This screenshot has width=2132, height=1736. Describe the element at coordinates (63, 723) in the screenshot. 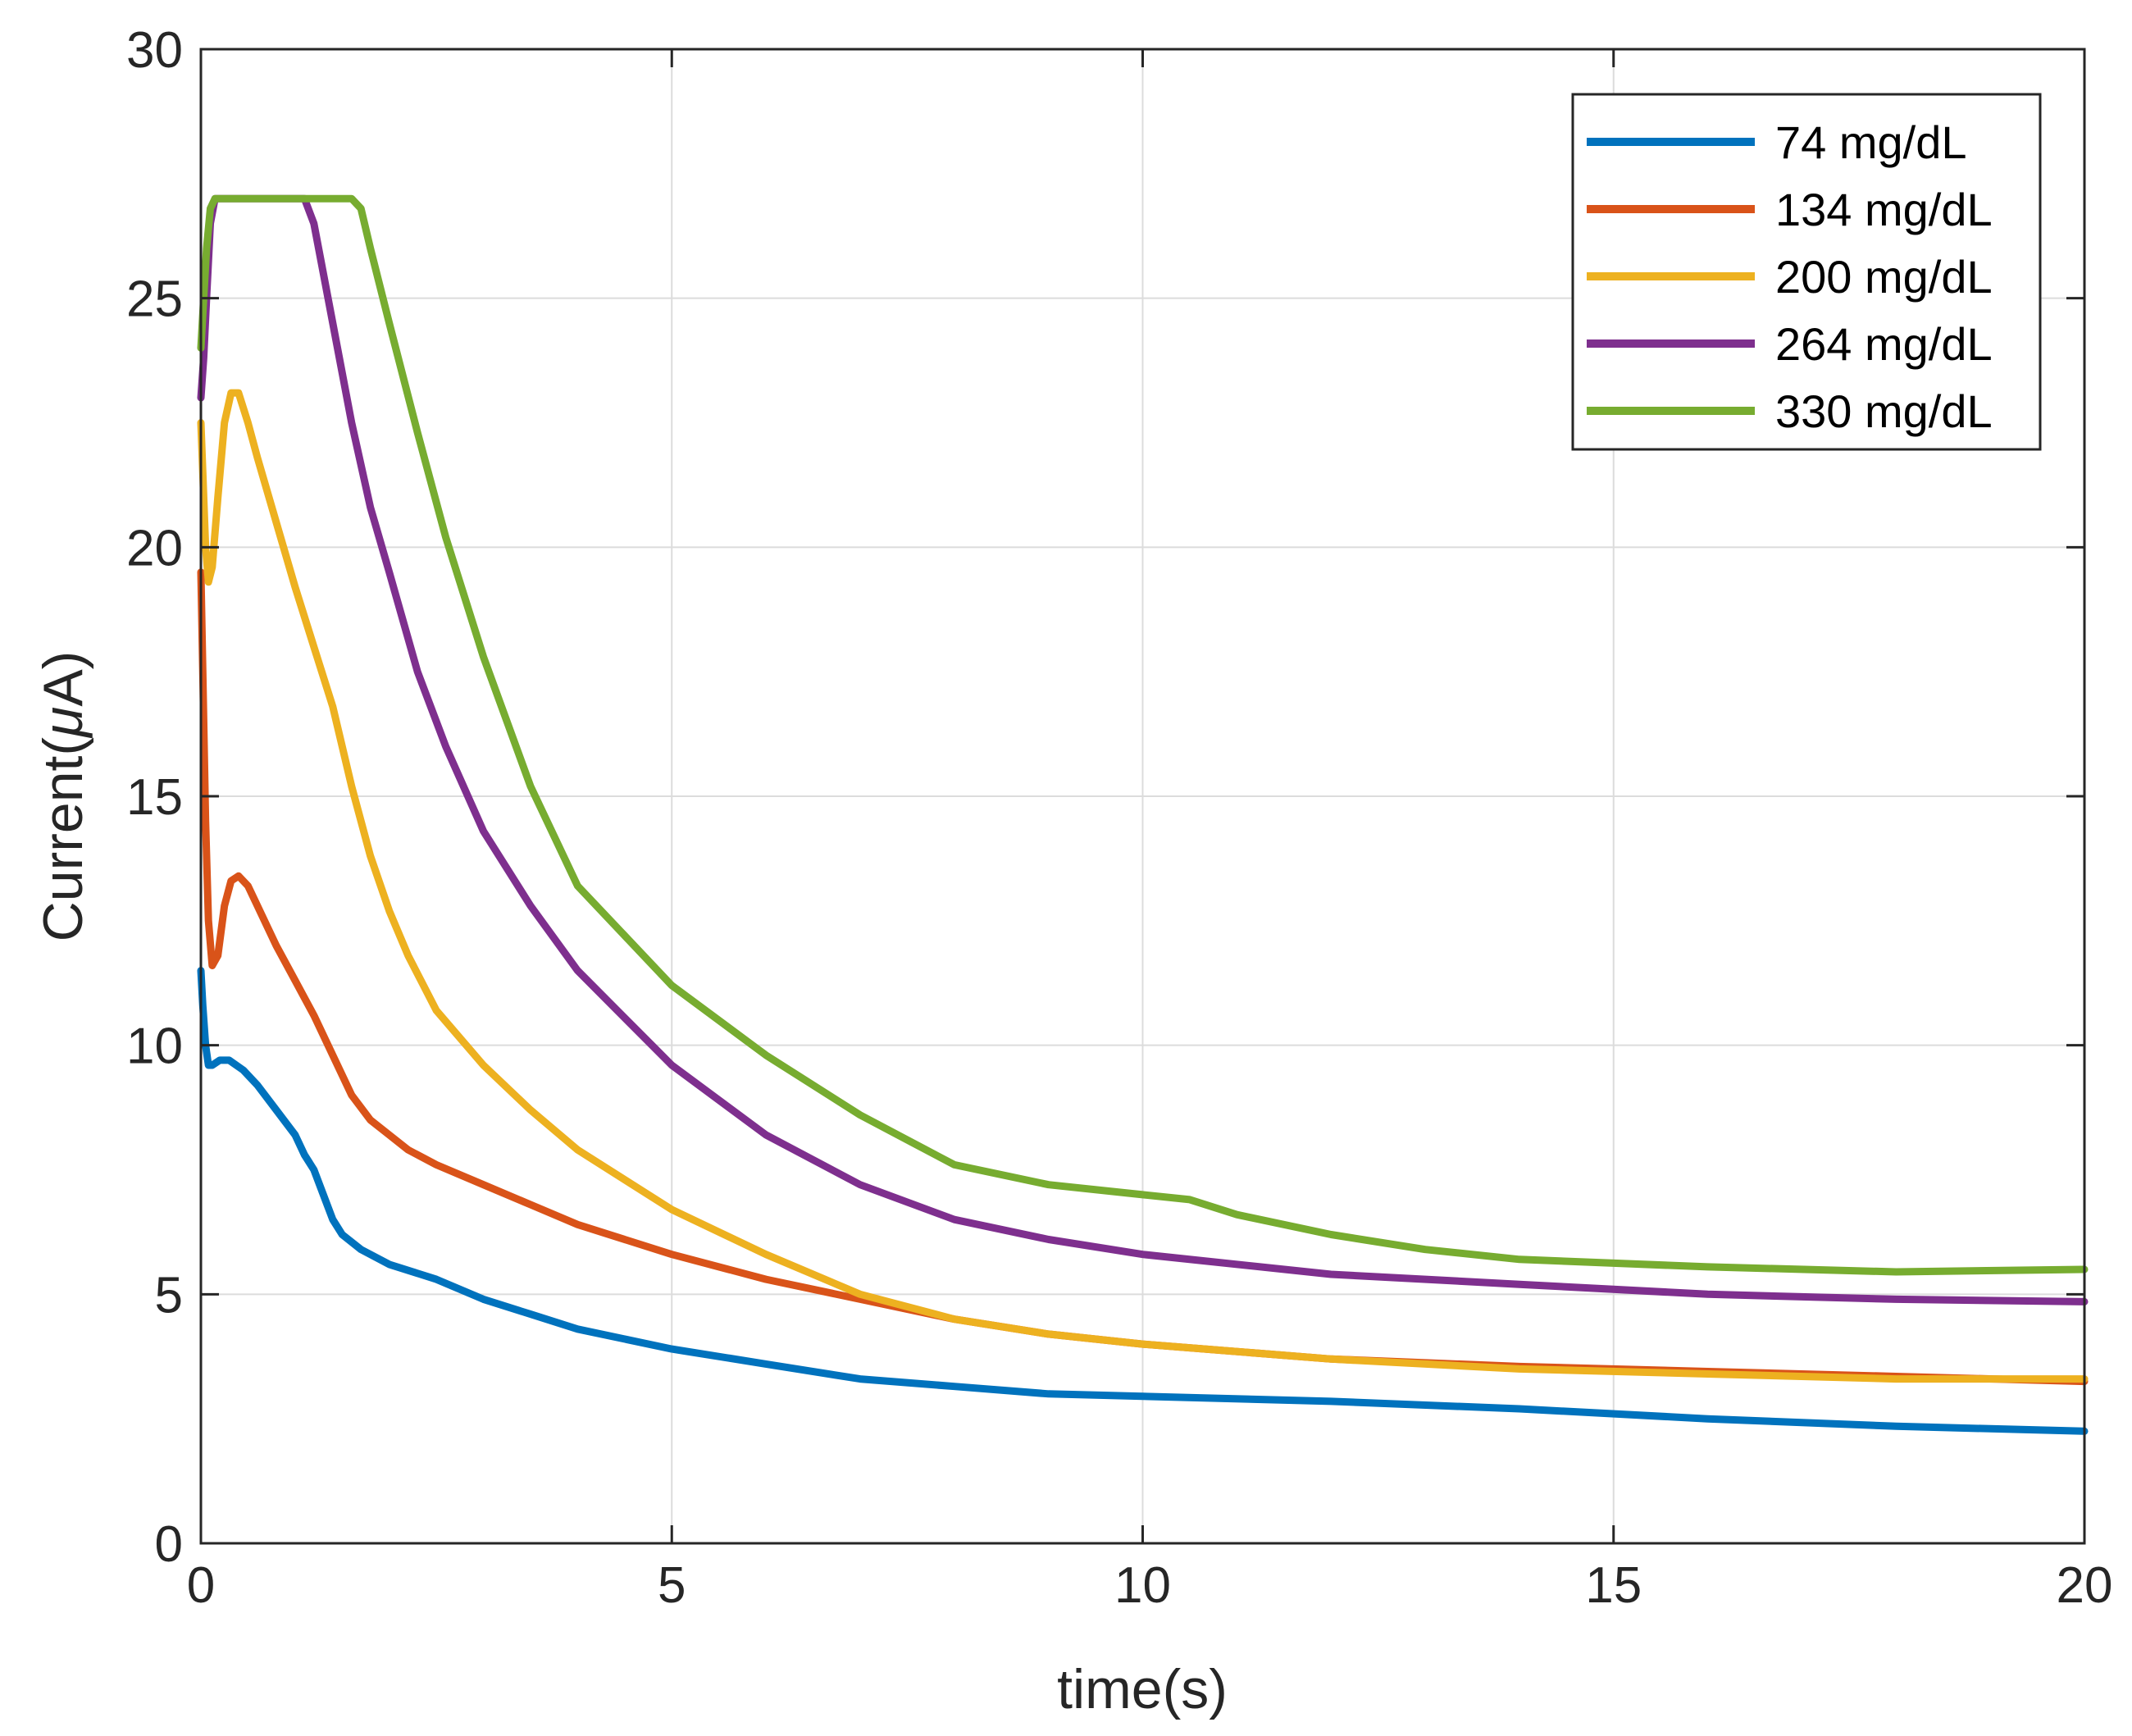

I see `y-axis-title-mu: μ` at that location.